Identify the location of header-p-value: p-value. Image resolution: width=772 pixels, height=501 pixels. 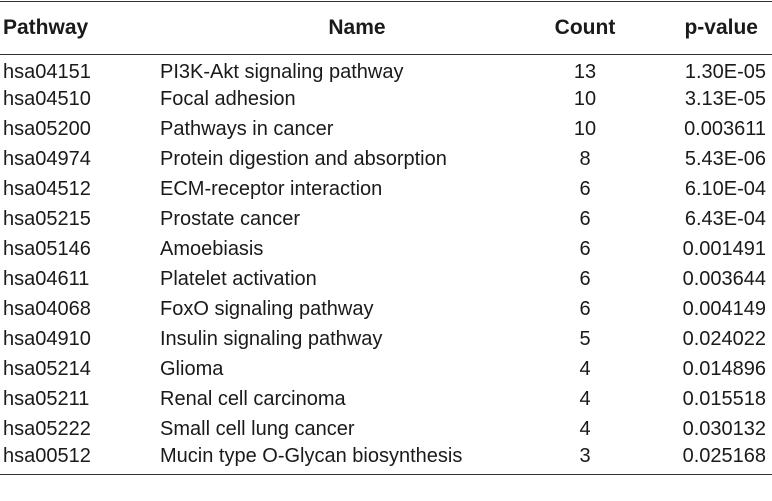
(694, 28).